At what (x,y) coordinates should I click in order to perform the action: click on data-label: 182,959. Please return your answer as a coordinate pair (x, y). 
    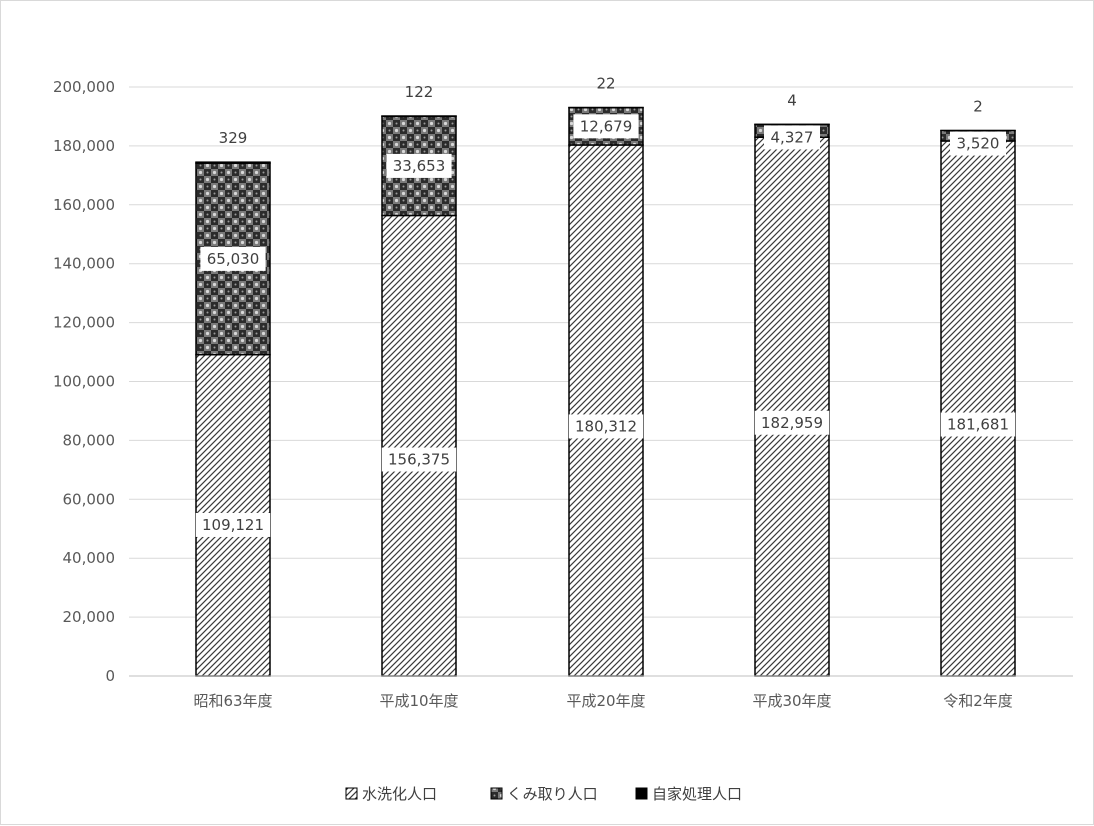
    Looking at the image, I should click on (792, 423).